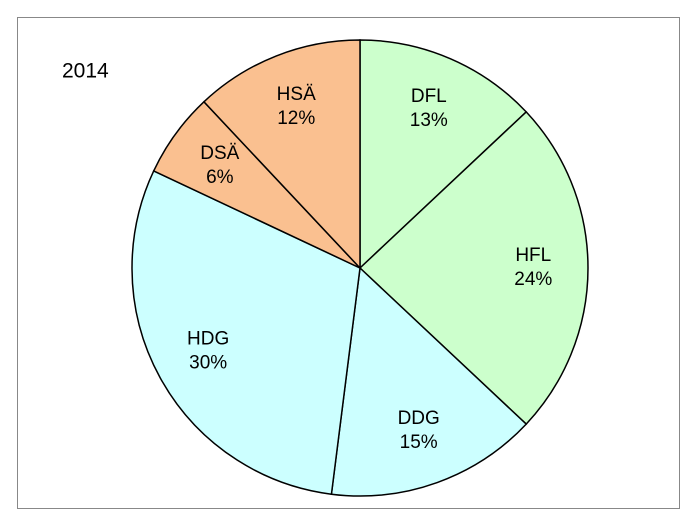  Describe the element at coordinates (296, 118) in the screenshot. I see `slice-label: 12%` at that location.